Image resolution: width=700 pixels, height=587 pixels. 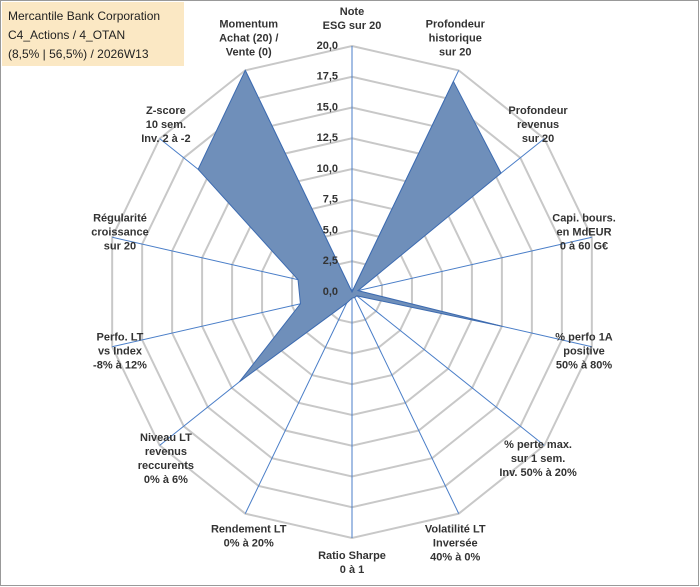 I want to click on axis-label: 0 à 1, so click(x=352, y=570).